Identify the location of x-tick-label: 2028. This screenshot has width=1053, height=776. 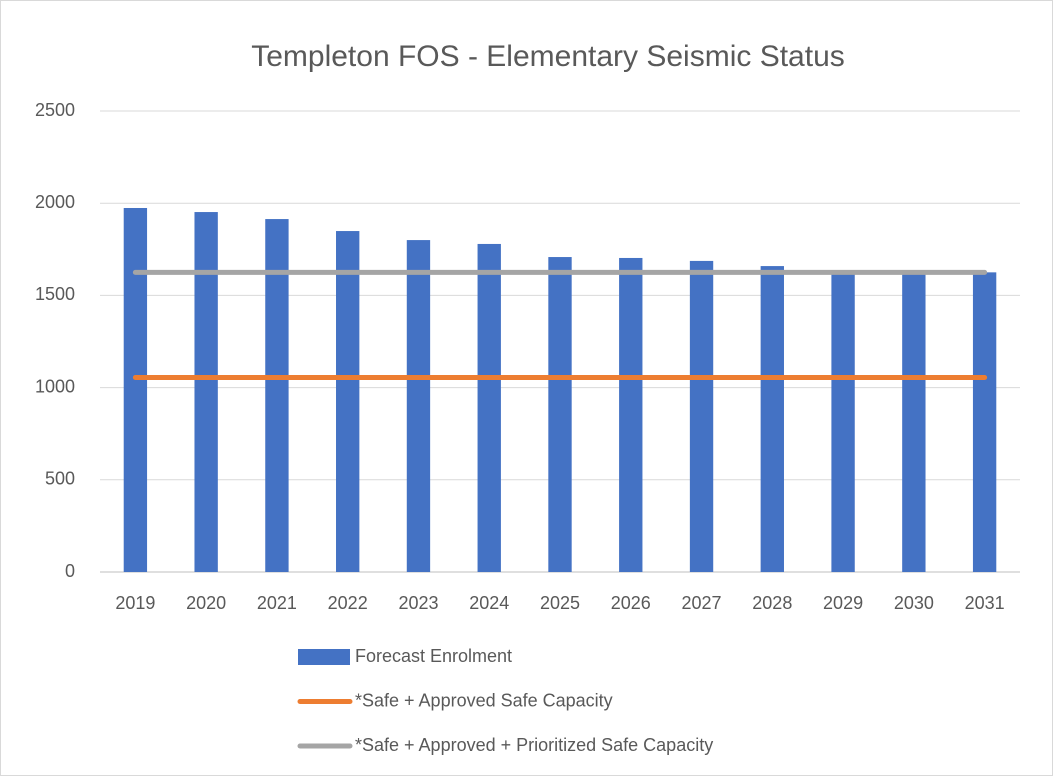
(772, 603).